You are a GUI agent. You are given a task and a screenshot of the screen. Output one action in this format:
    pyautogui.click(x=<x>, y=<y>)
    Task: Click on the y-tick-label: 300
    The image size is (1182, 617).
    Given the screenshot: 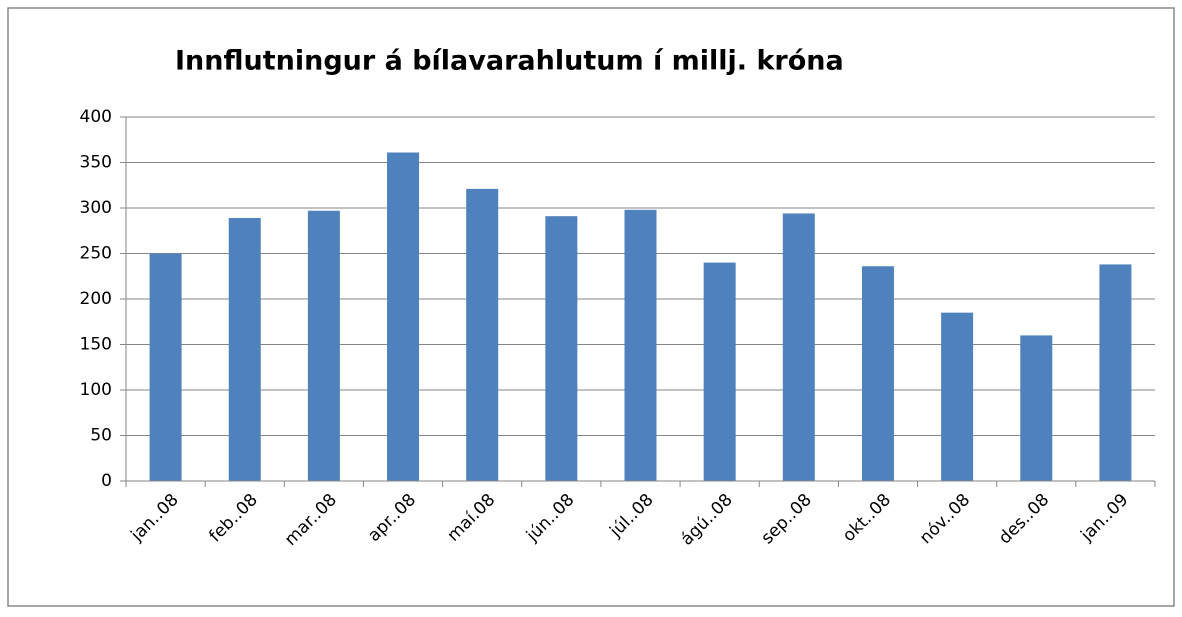 What is the action you would take?
    pyautogui.click(x=96, y=208)
    